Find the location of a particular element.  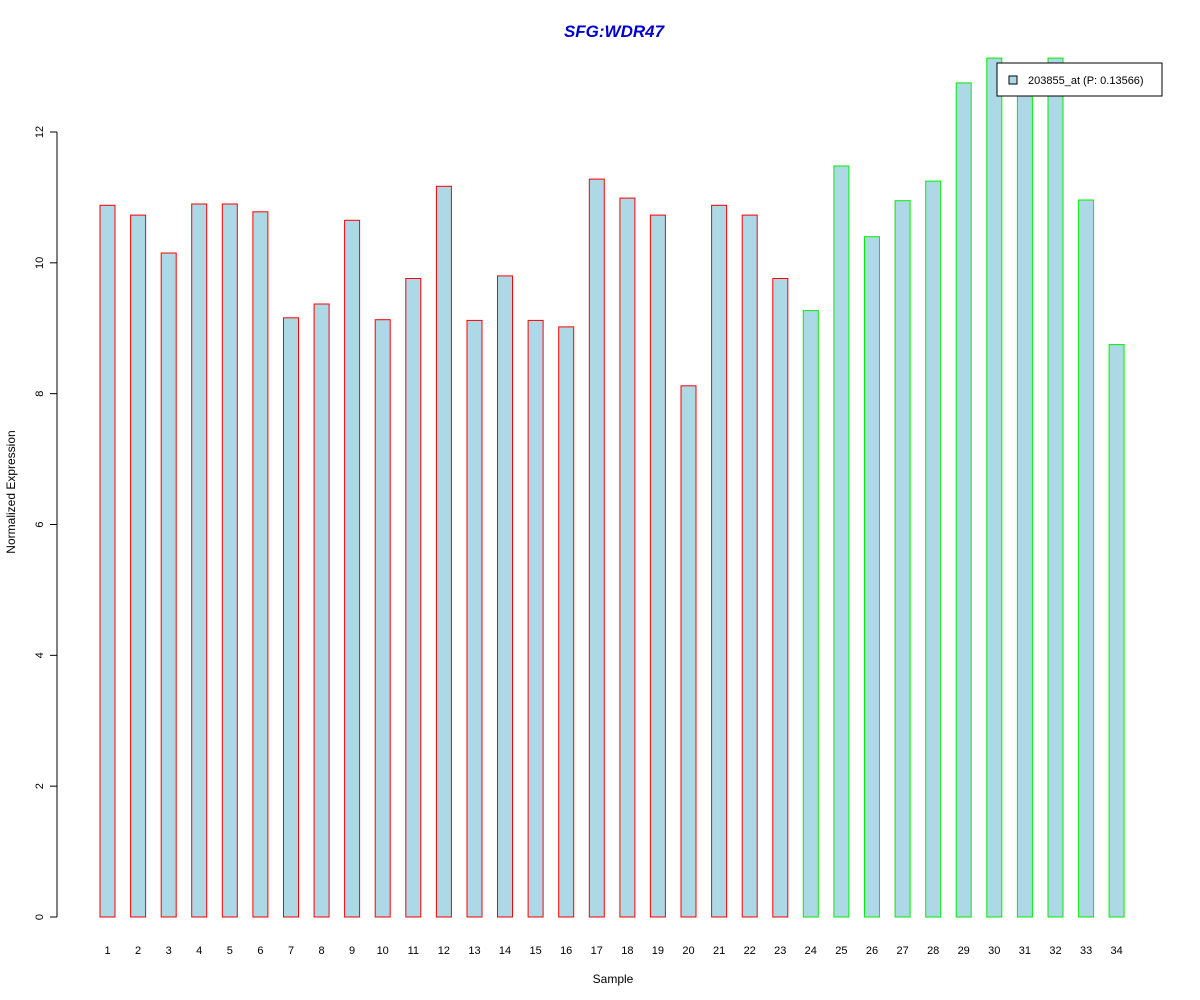

x-tick-label: 23 is located at coordinates (780, 951).